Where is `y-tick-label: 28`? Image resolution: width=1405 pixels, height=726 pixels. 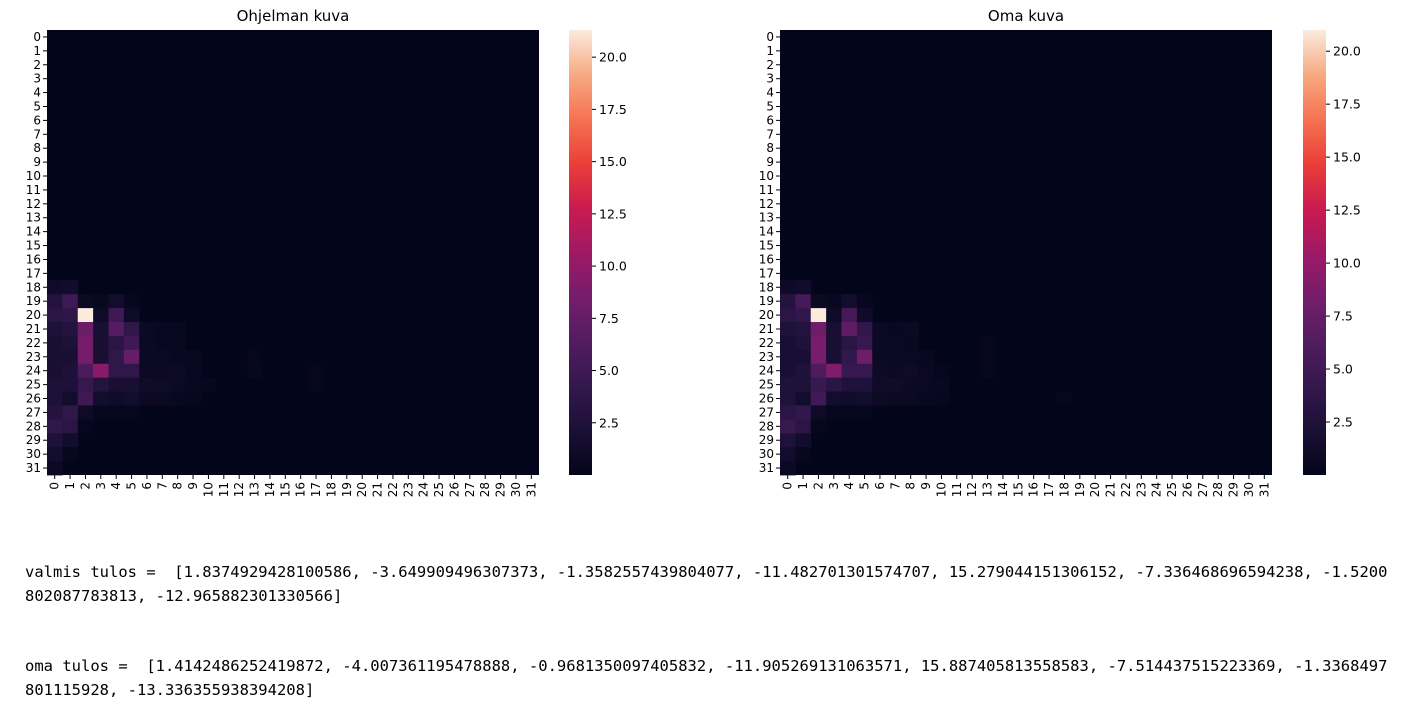
y-tick-label: 28 is located at coordinates (766, 426).